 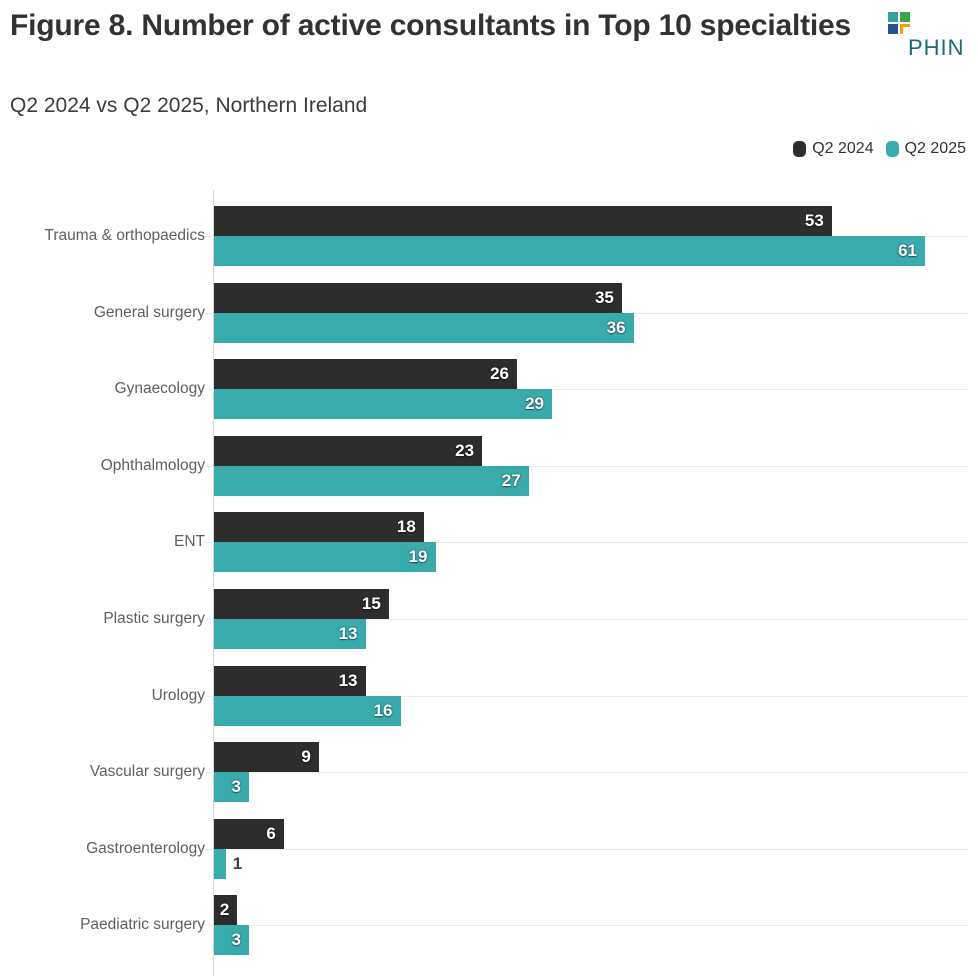 I want to click on bar-value-label: 61, so click(x=907, y=250).